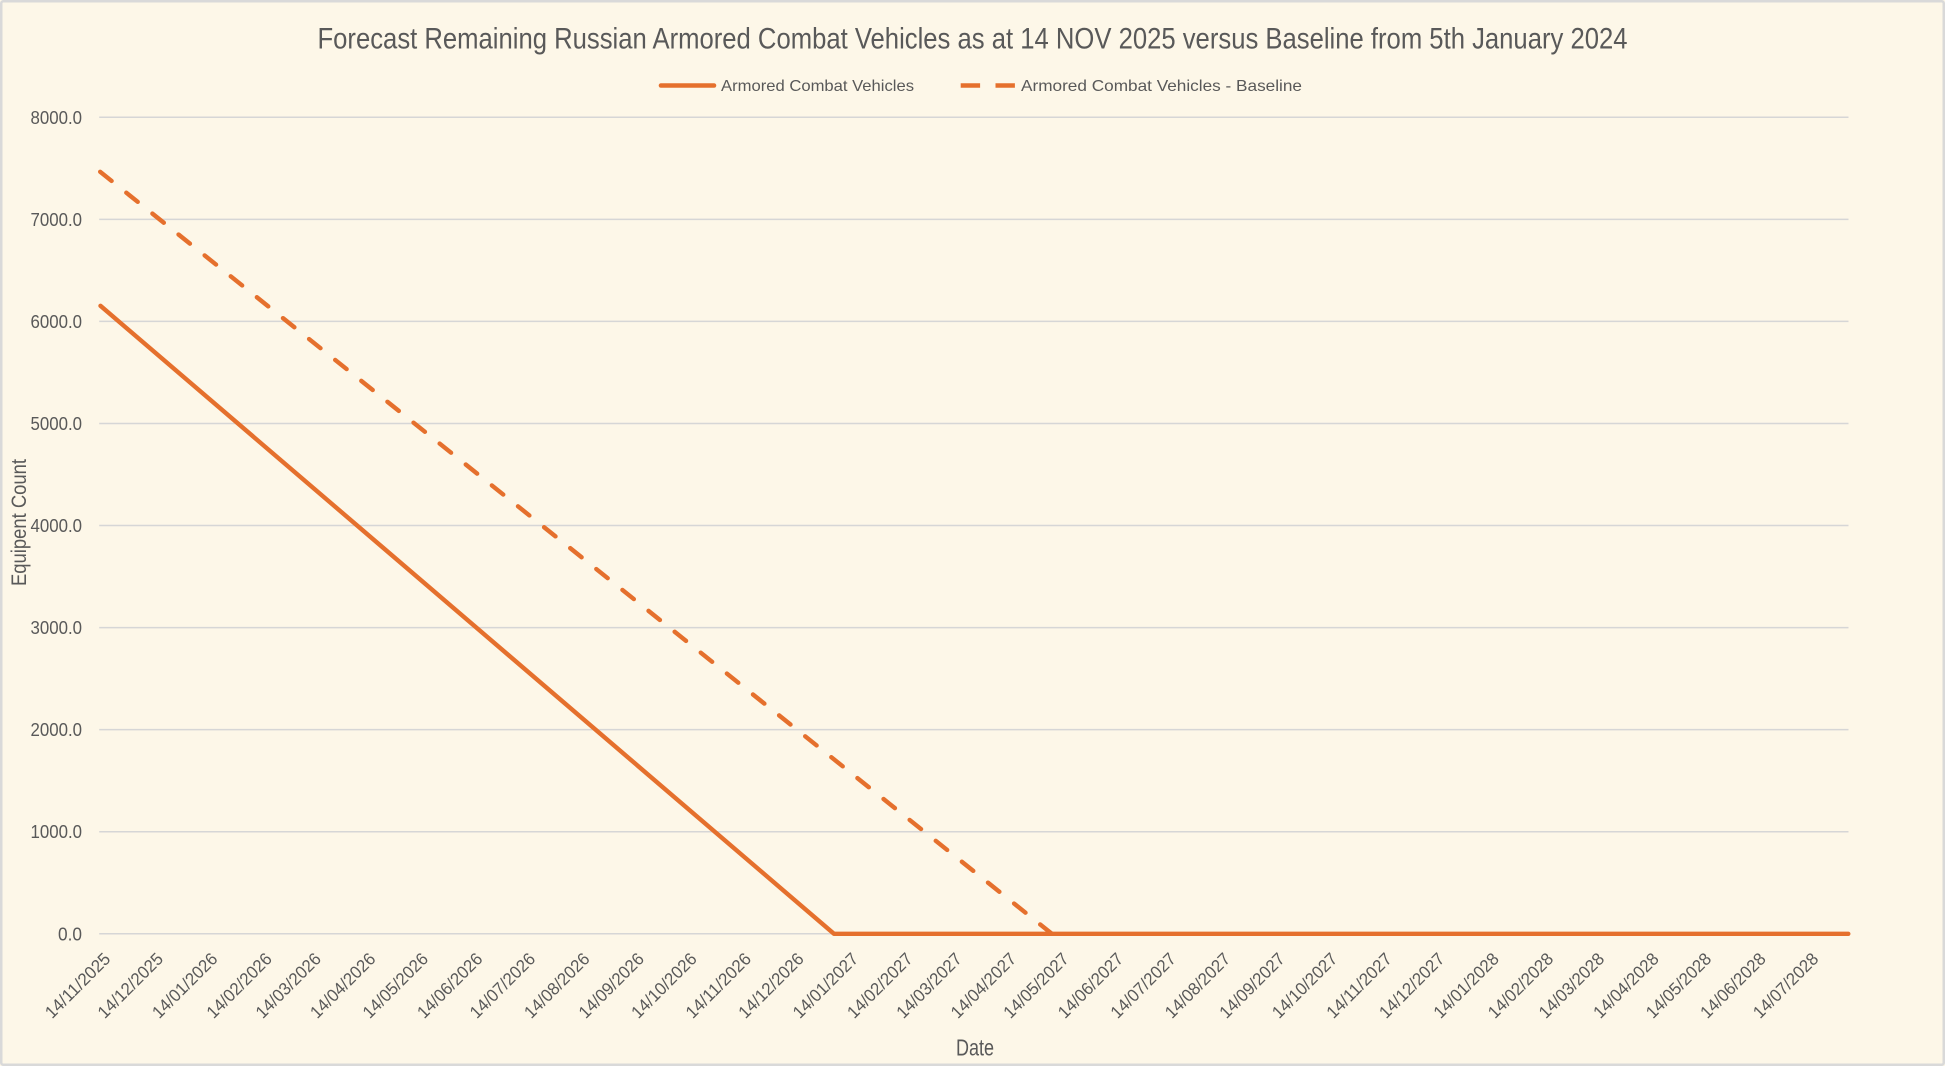 This screenshot has width=1945, height=1071. Describe the element at coordinates (57, 730) in the screenshot. I see `svg-text: 2000.0` at that location.